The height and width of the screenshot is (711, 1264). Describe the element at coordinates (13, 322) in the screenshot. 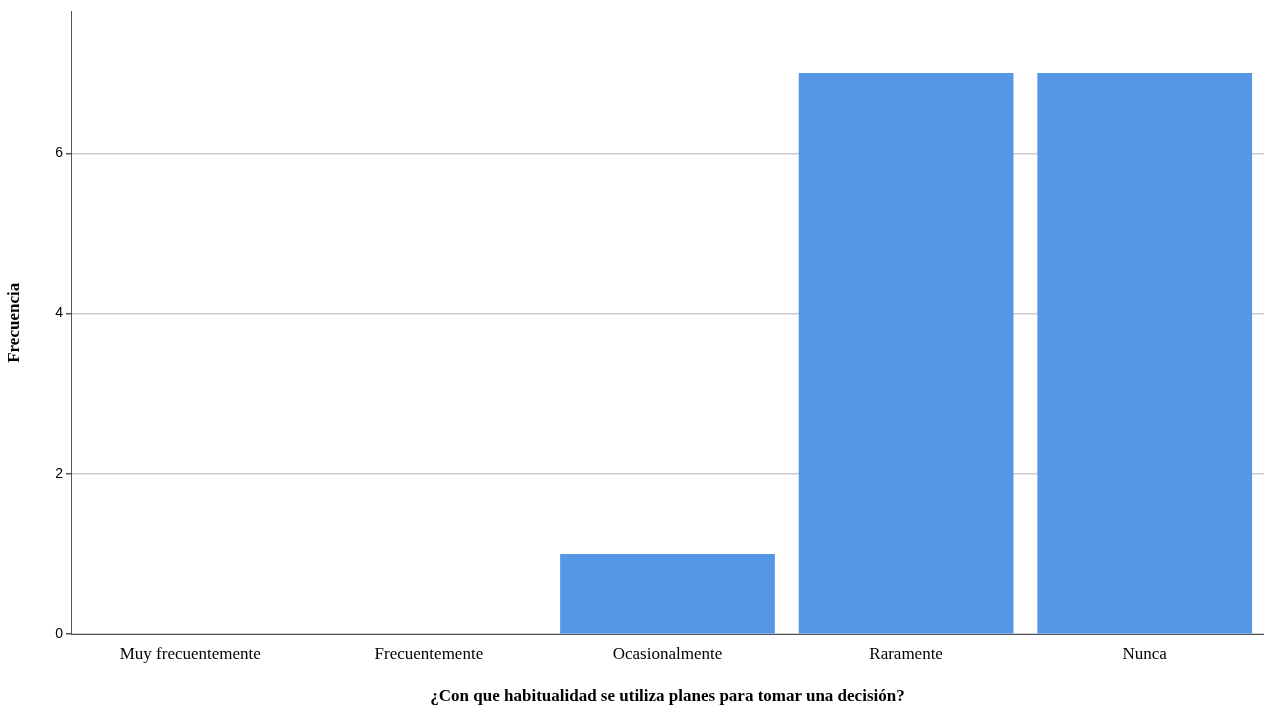

I see `y-axis-title: Frecuencia` at that location.